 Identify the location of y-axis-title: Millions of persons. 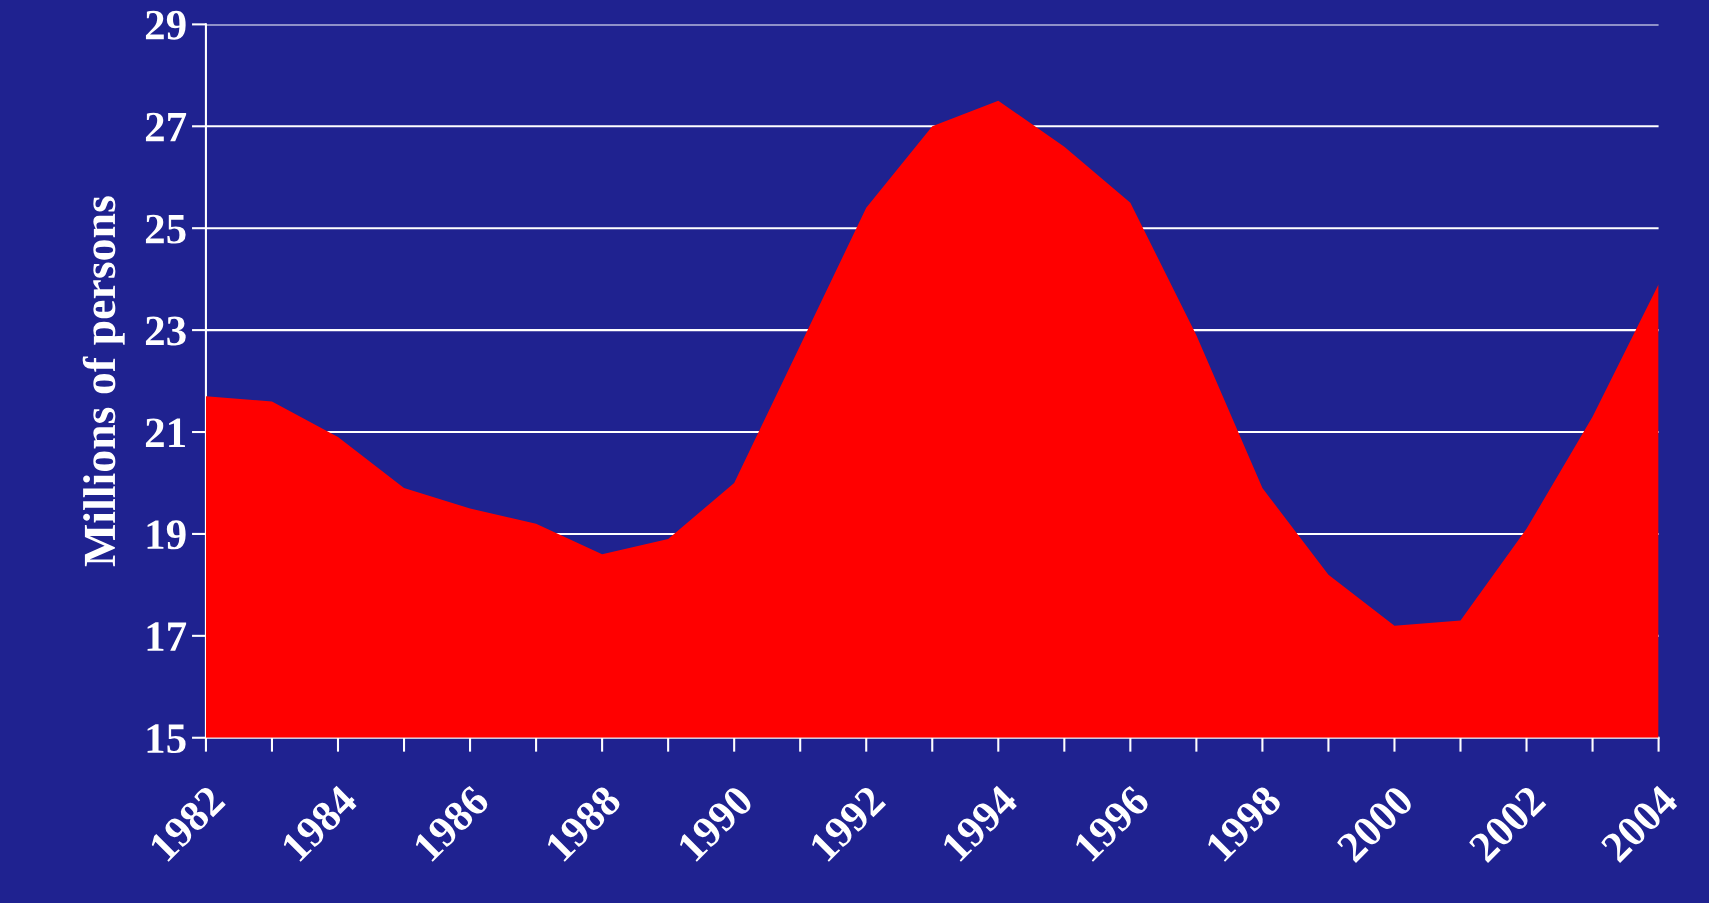
(103, 381).